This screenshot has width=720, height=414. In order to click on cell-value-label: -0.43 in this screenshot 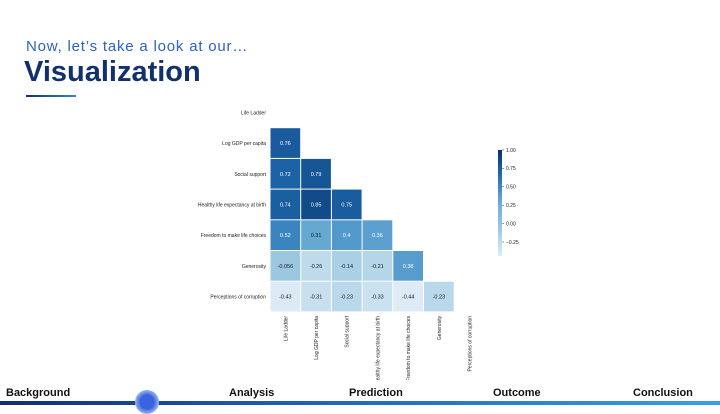, I will do `click(285, 298)`.